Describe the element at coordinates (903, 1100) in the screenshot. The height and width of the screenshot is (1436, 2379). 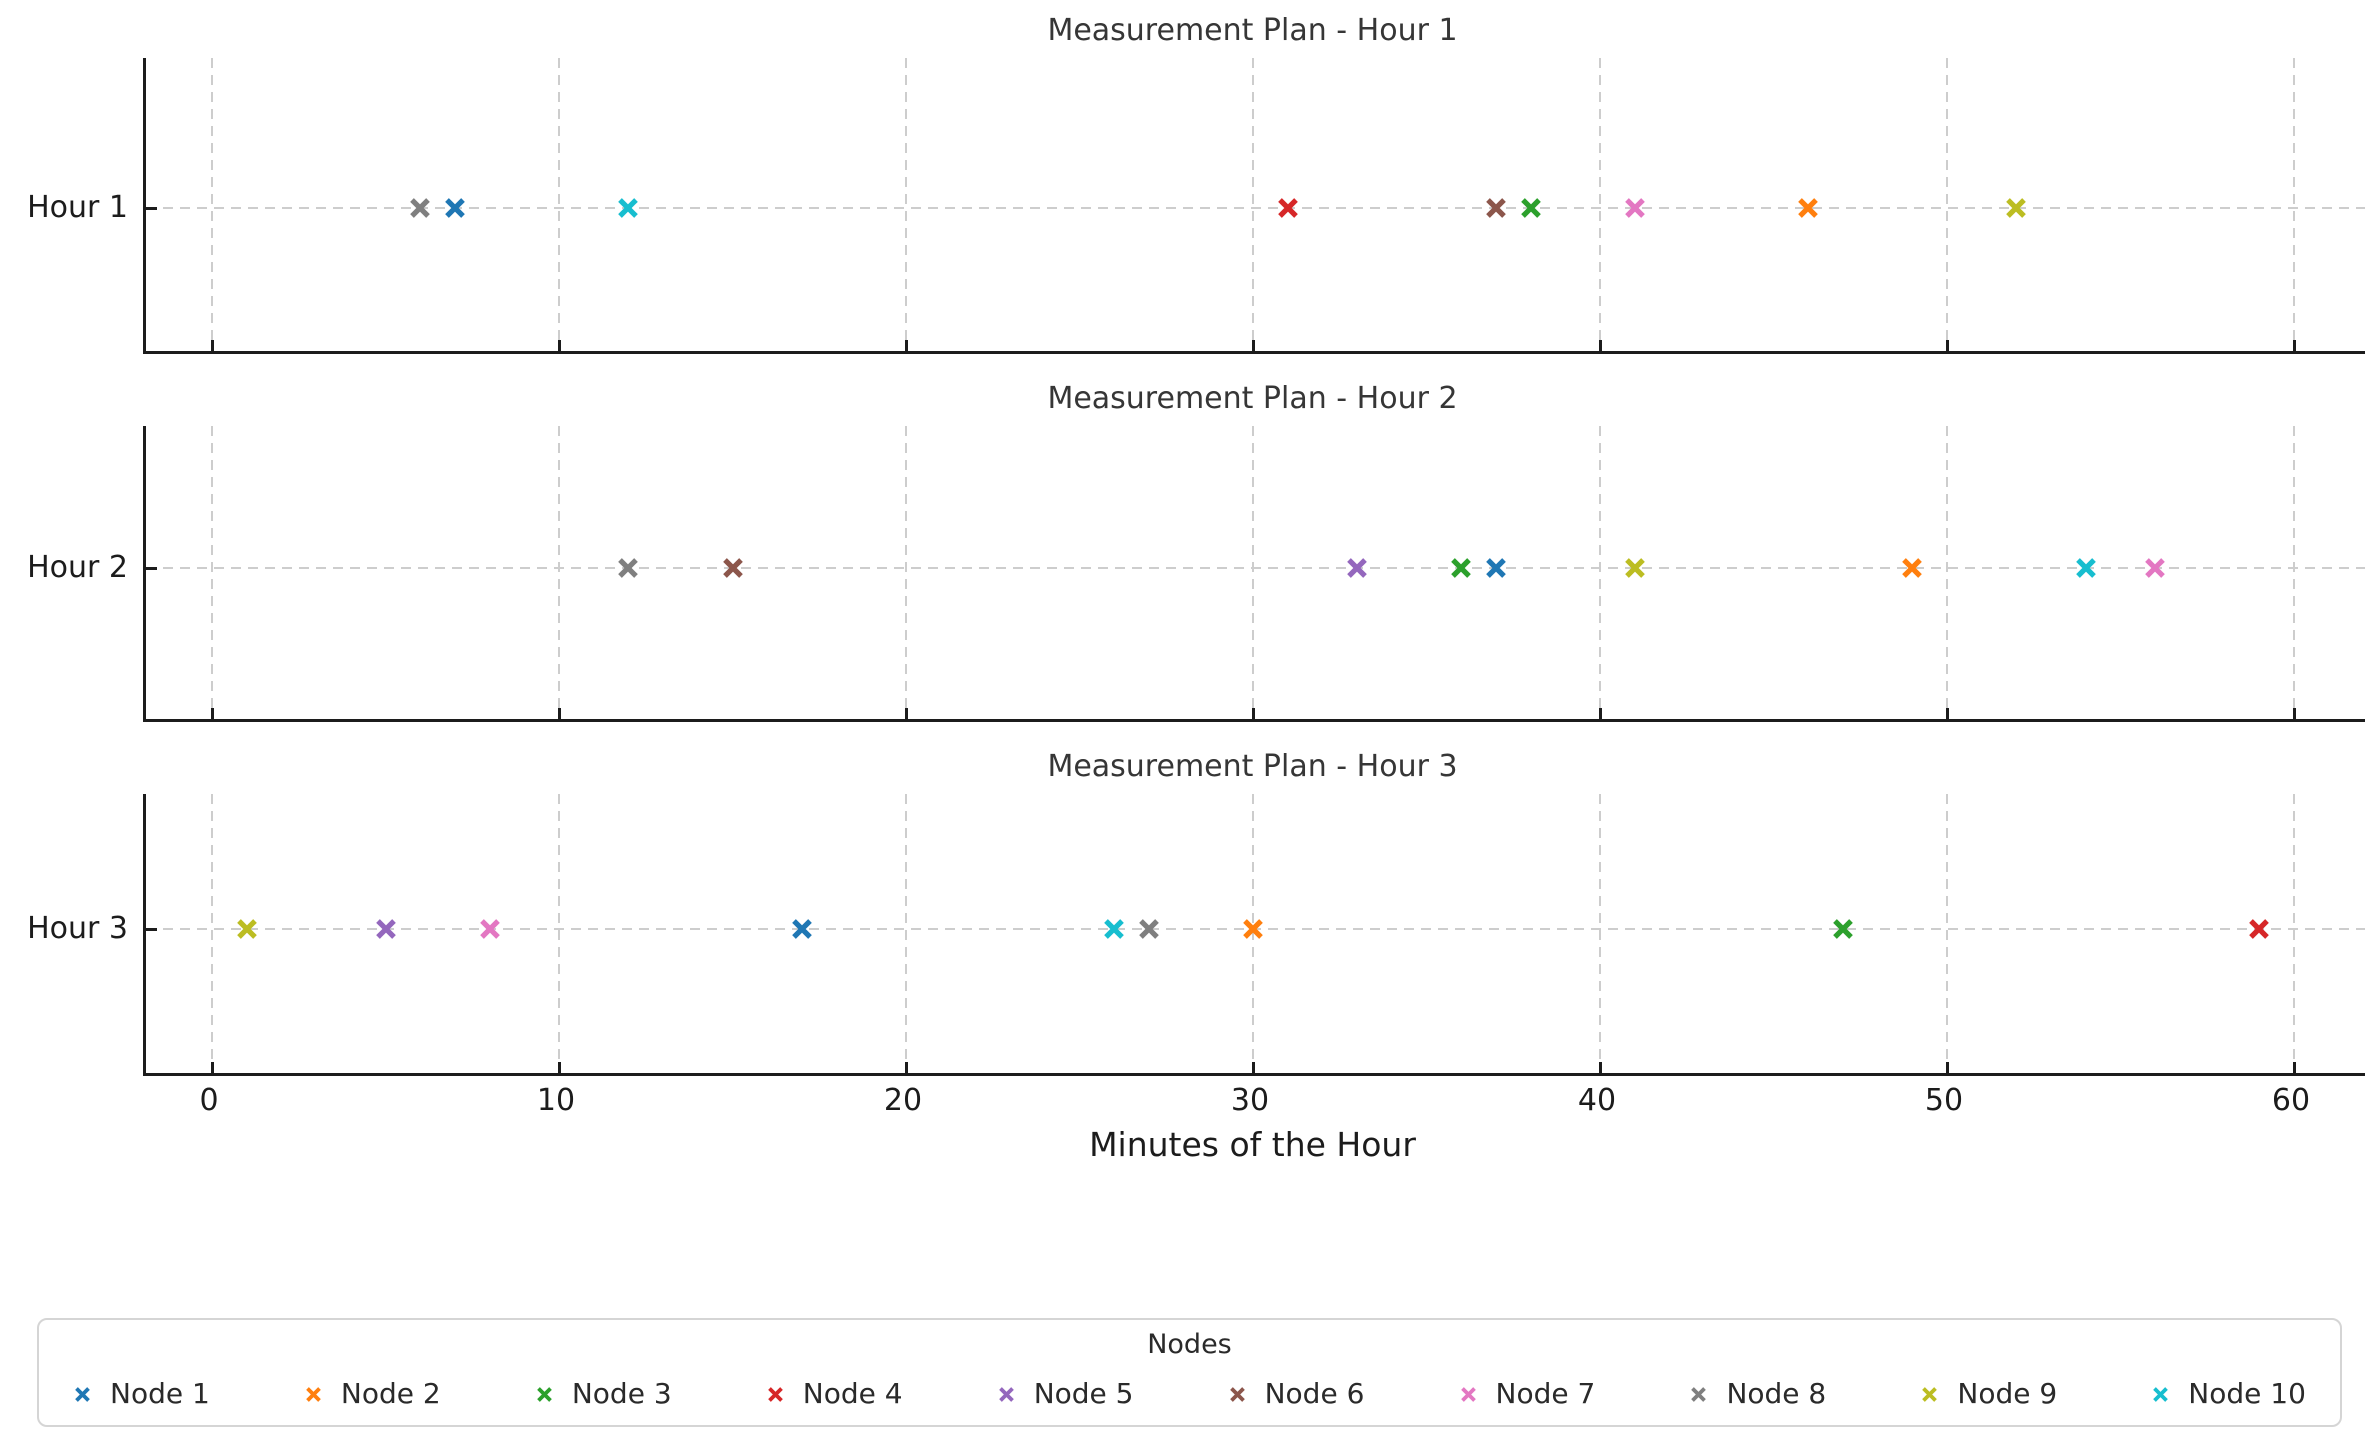
I see `x-tick-label: 20` at that location.